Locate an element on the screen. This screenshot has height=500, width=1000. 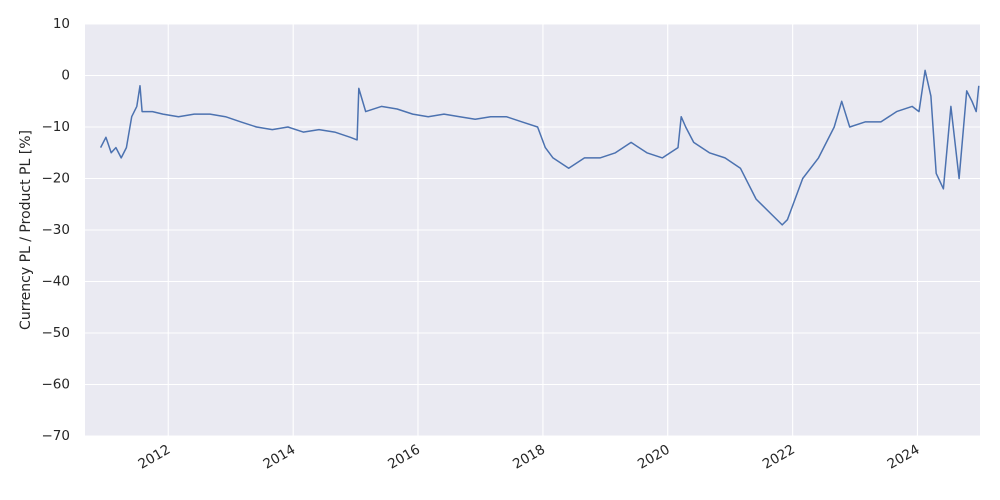
x-tick-label: 2024 is located at coordinates (904, 457).